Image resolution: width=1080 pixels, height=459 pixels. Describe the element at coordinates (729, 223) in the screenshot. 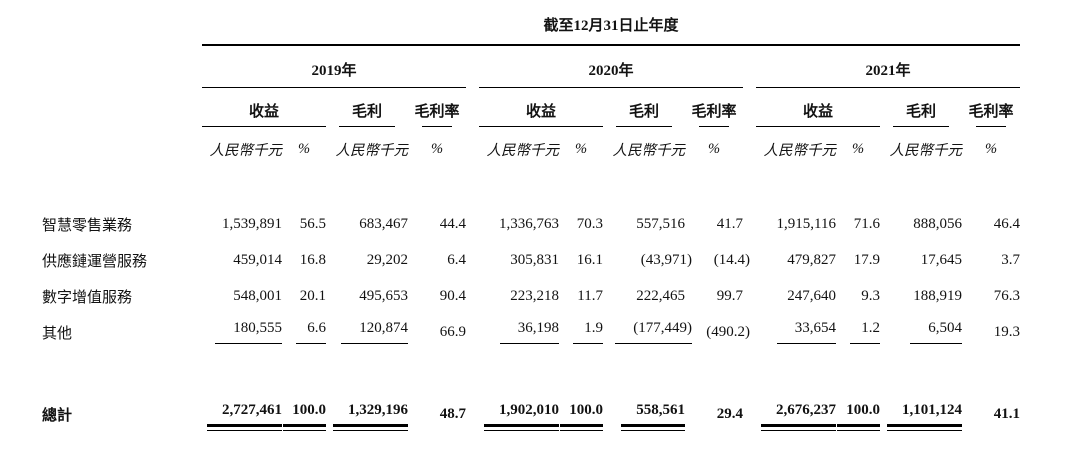

I see `cell-value: 41.7` at that location.